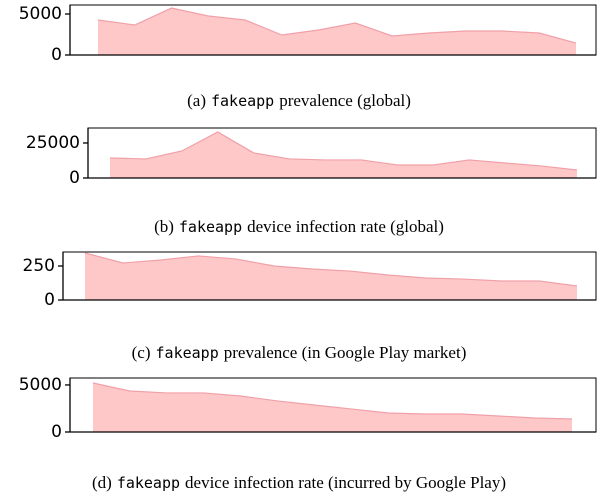 The width and height of the screenshot is (598, 494). What do you see at coordinates (39, 266) in the screenshot?
I see `y-tick-label: 250` at bounding box center [39, 266].